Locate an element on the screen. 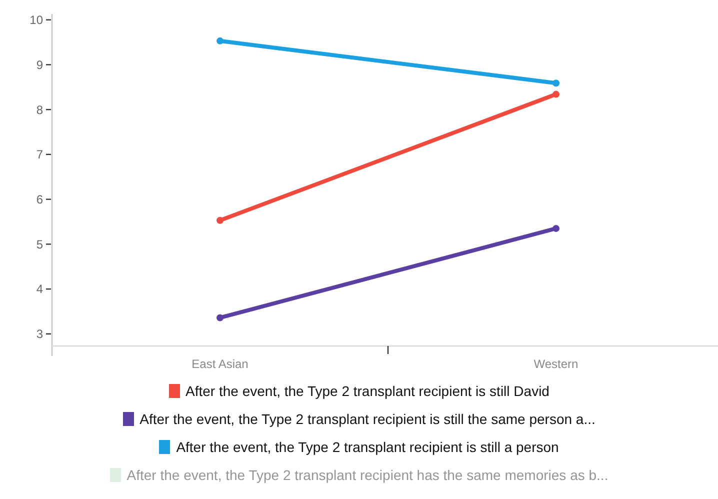  y-tick-label: 8 is located at coordinates (40, 109).